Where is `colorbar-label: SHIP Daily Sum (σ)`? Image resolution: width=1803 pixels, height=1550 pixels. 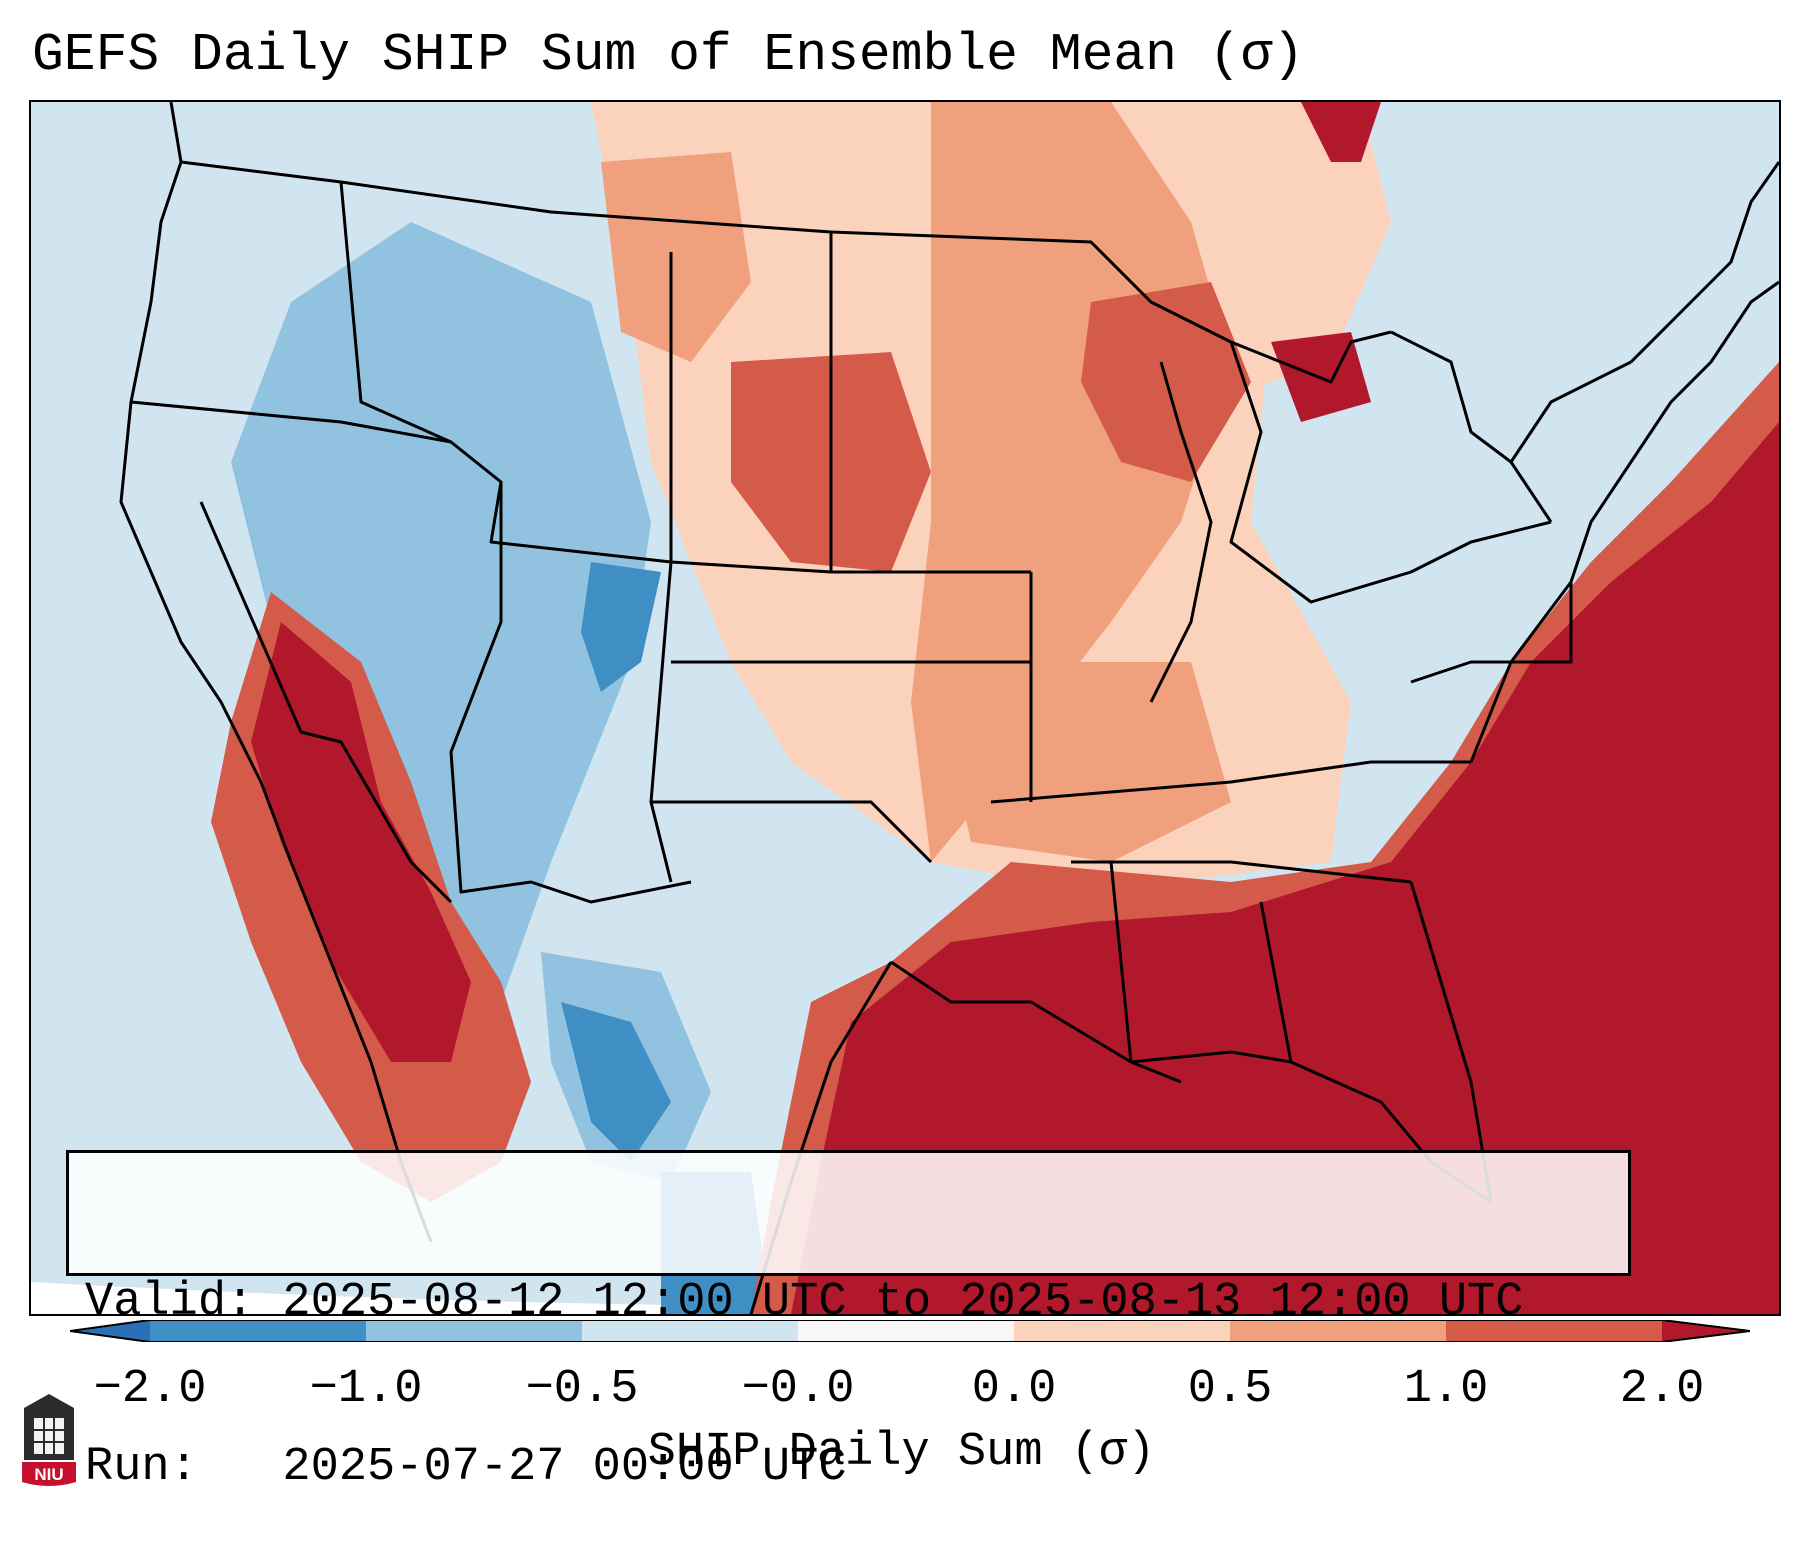
colorbar-label: SHIP Daily Sum (σ) is located at coordinates (901, 1452).